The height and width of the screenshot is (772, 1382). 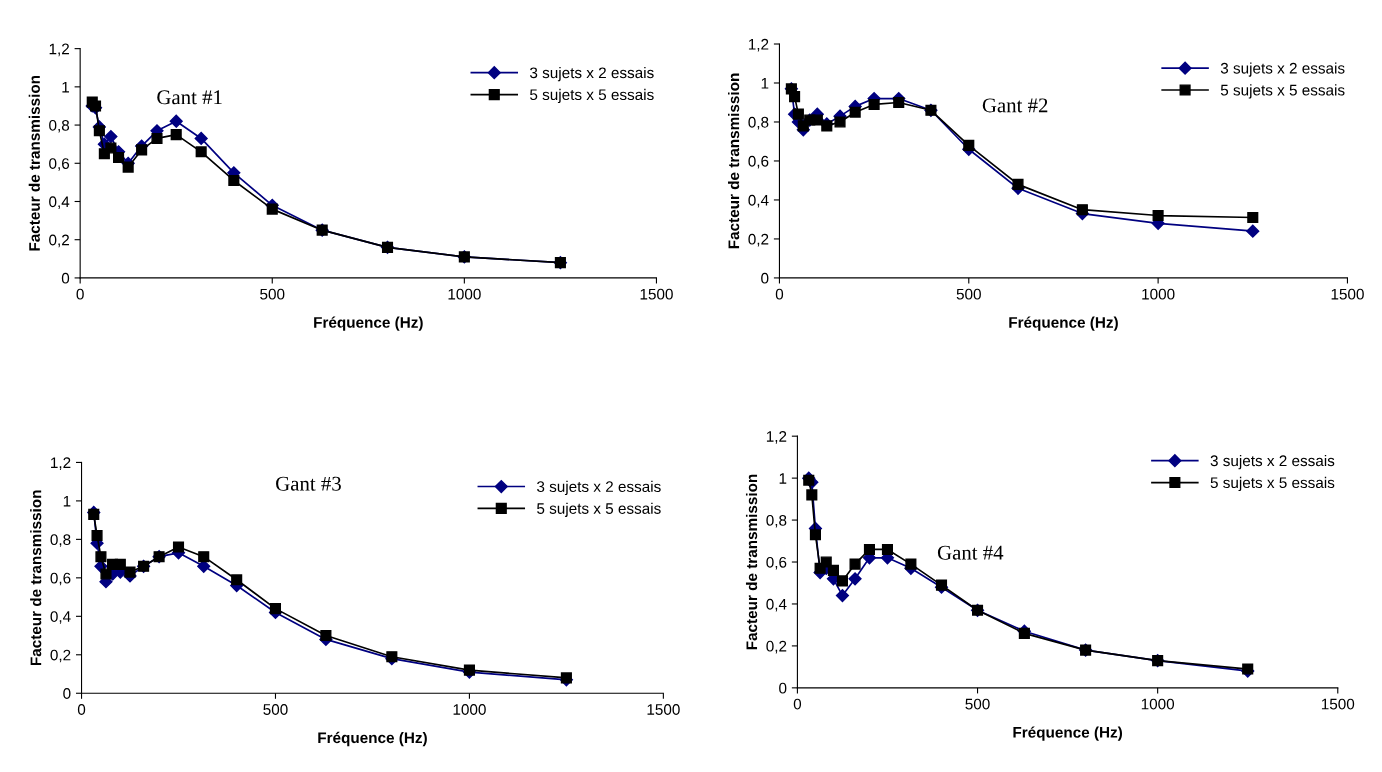 What do you see at coordinates (970, 552) in the screenshot?
I see `text: Gant #4` at bounding box center [970, 552].